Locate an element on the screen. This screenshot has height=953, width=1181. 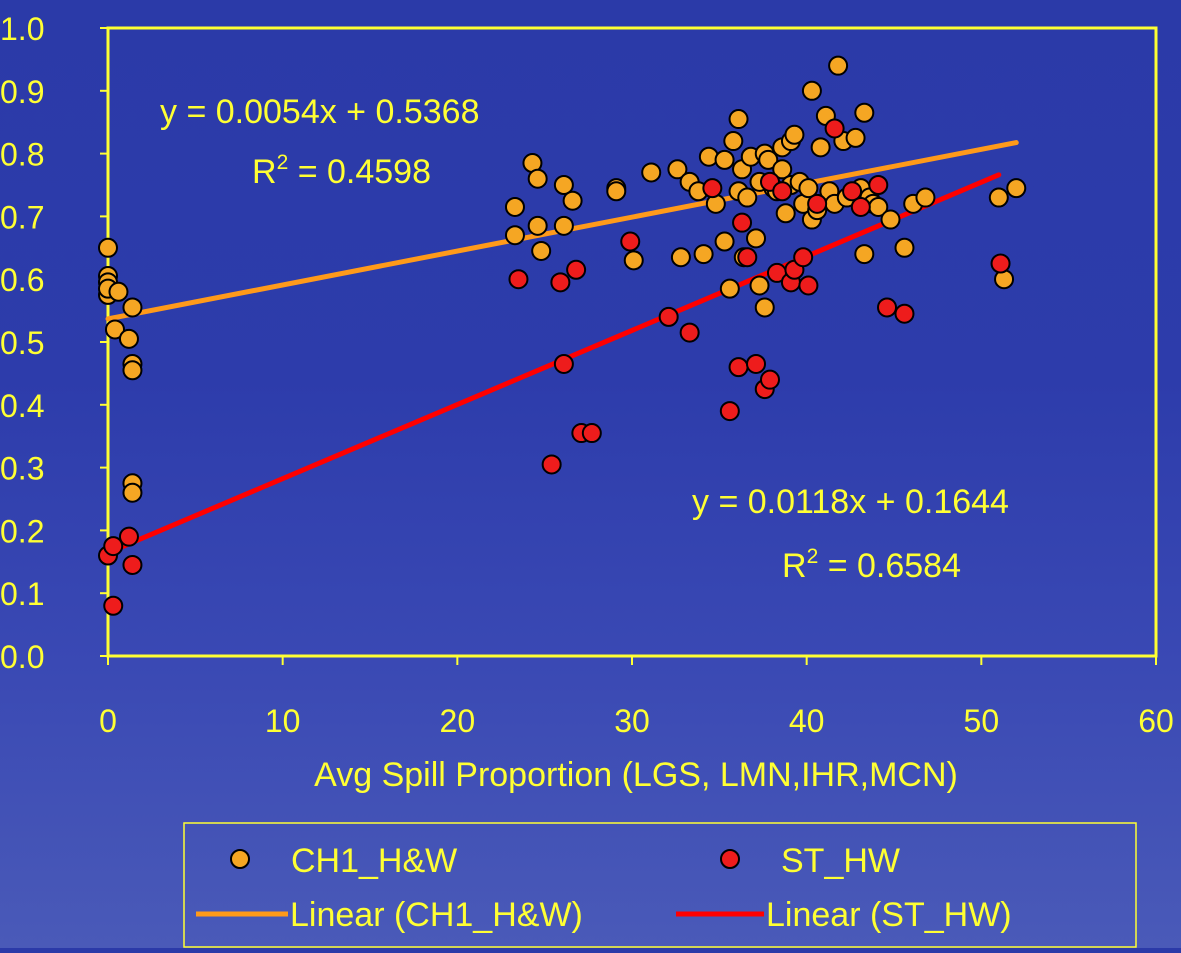
x-tick-label: 10 is located at coordinates (283, 721).